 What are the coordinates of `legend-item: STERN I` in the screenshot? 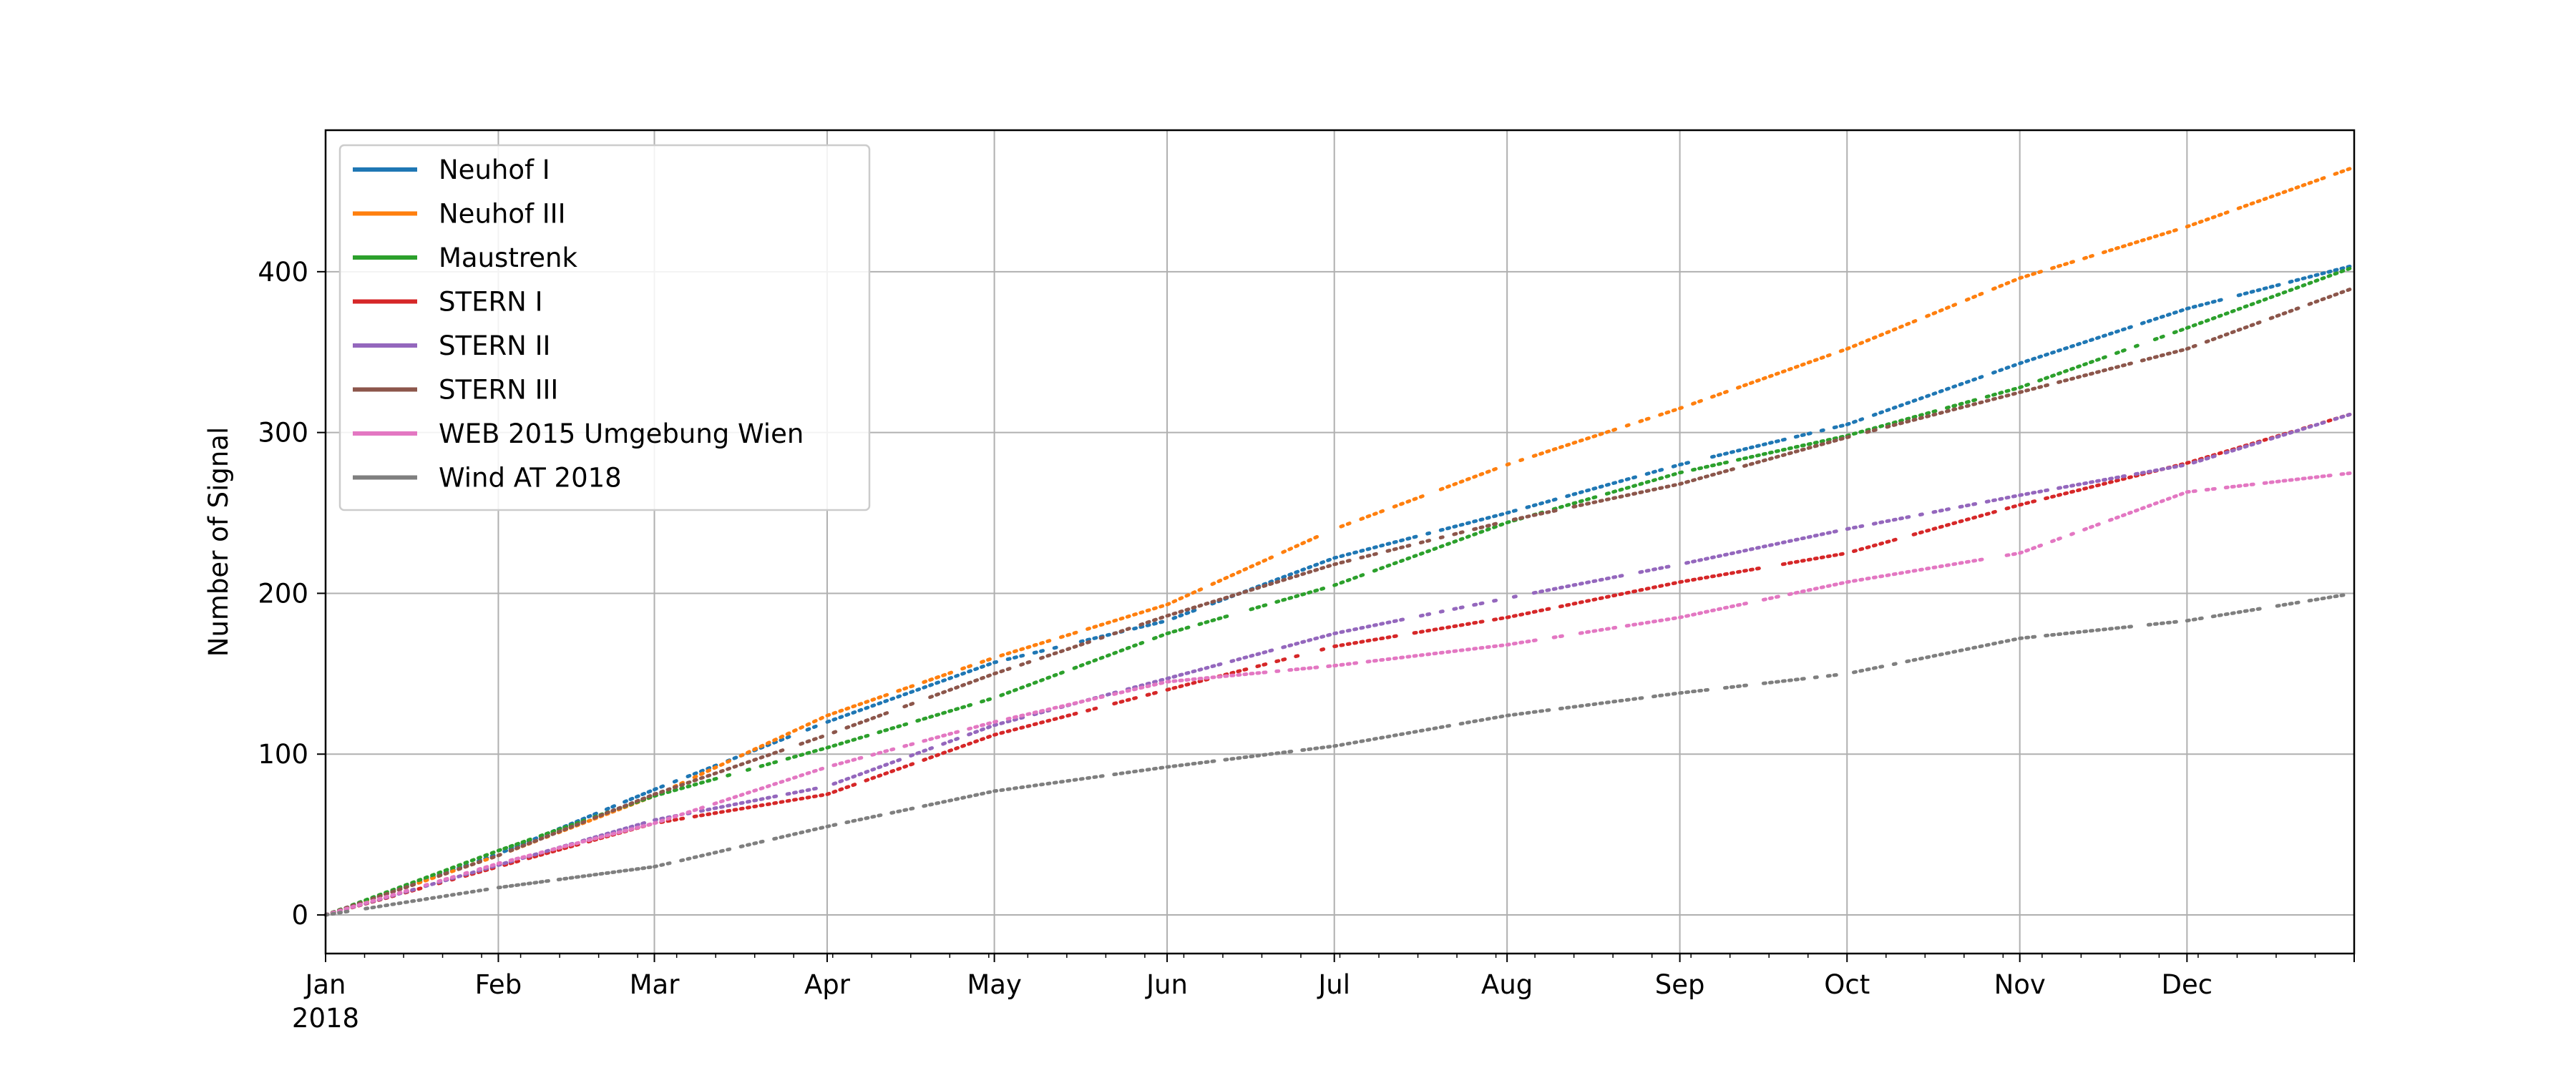 It's located at (448, 302).